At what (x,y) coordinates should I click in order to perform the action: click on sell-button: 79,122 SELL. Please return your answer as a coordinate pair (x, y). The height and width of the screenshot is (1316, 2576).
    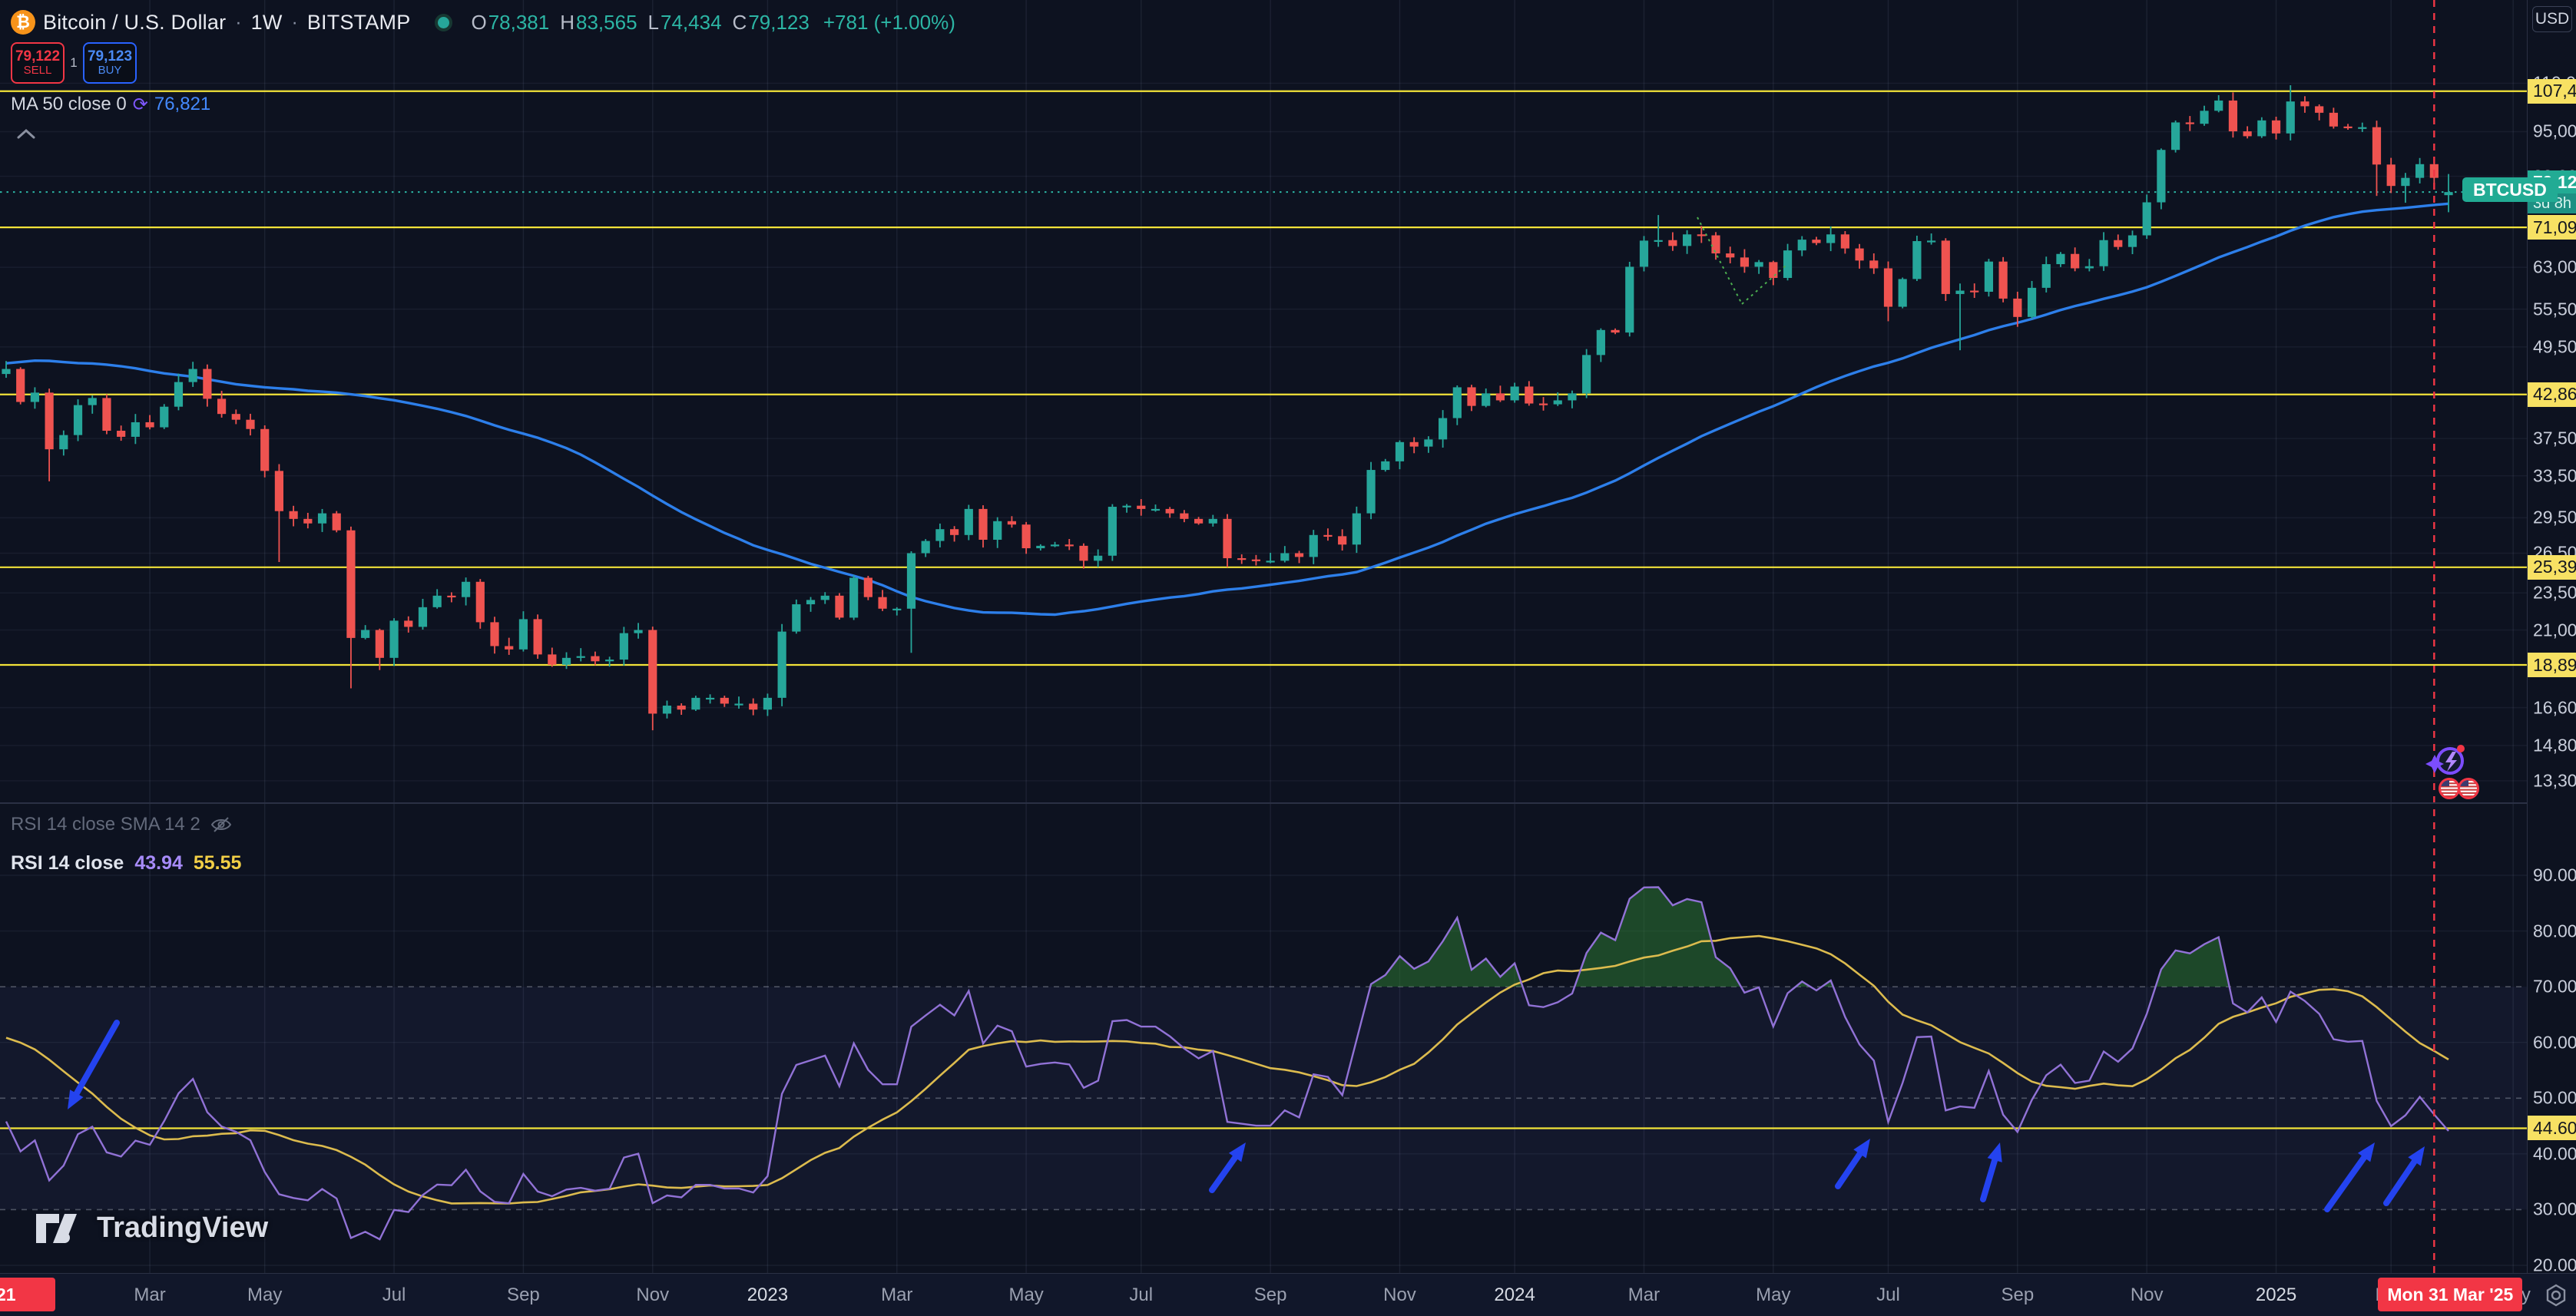
    Looking at the image, I should click on (38, 63).